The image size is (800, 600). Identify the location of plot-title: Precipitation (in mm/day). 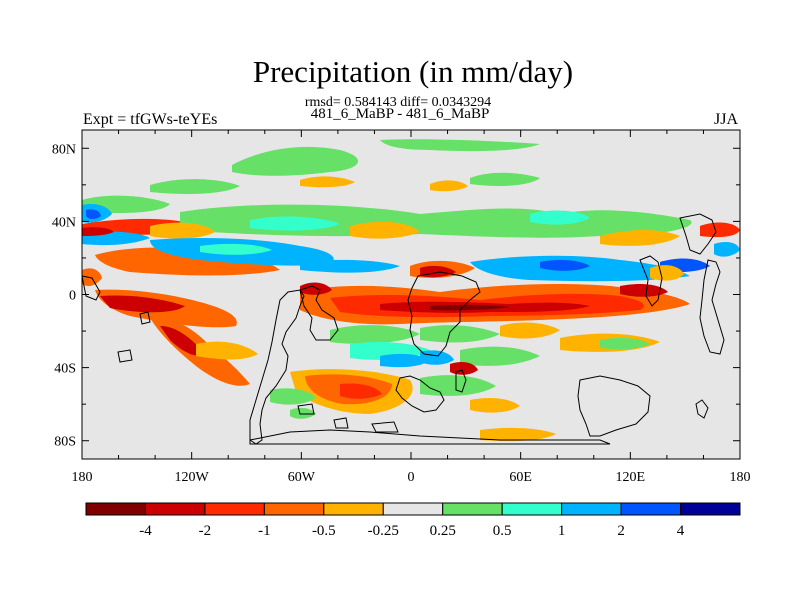
(413, 71).